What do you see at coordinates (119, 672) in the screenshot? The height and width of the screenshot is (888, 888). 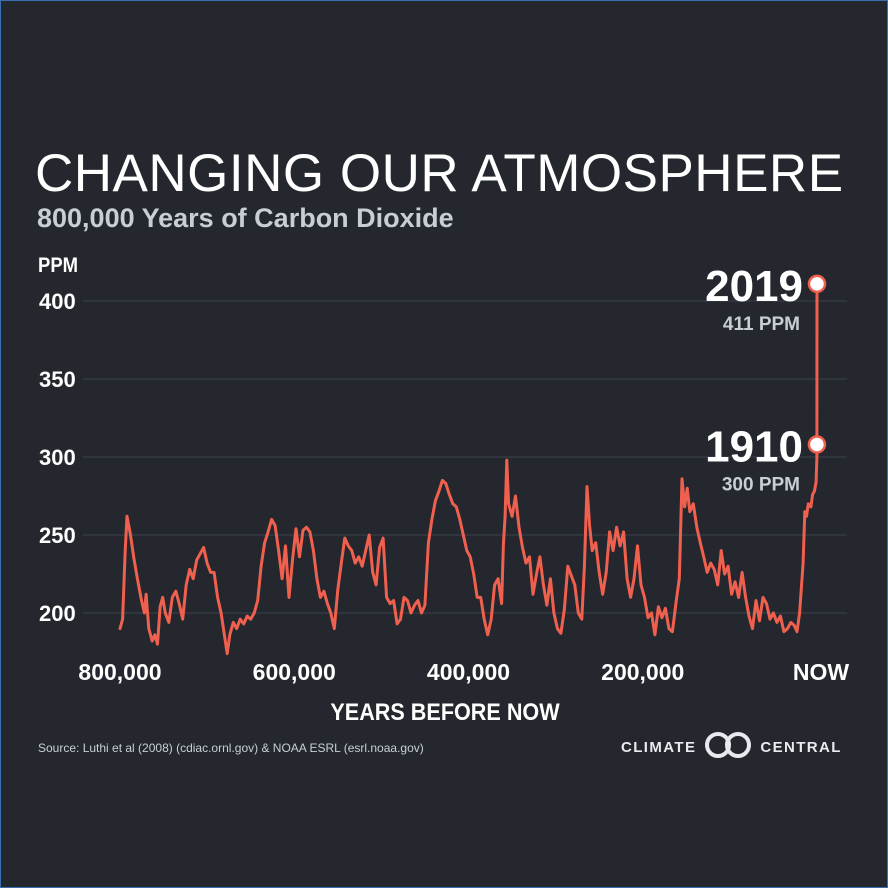 I see `x-tick-800000: 800,000` at bounding box center [119, 672].